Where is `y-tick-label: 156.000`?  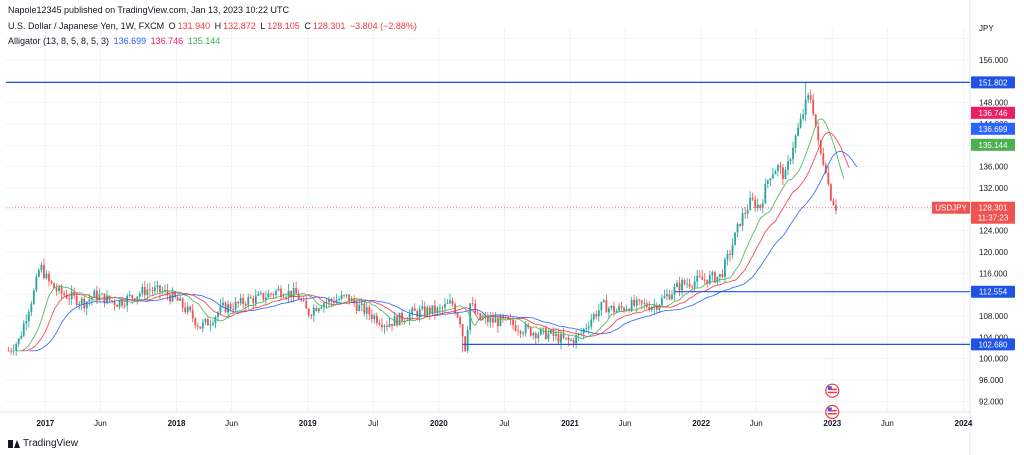 y-tick-label: 156.000 is located at coordinates (993, 60).